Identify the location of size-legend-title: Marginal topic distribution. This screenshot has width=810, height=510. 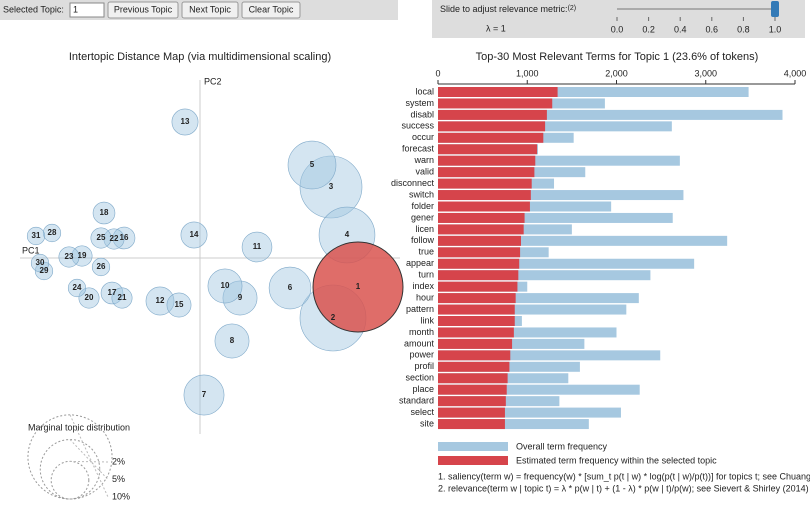
(79, 427).